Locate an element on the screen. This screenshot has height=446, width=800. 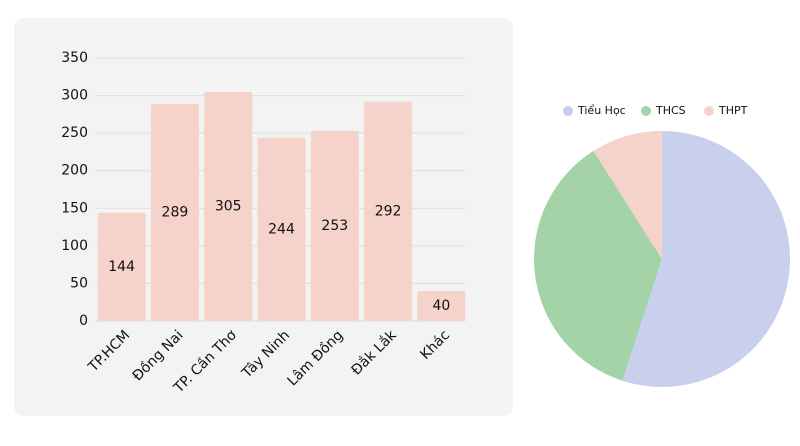
value-label: 292 is located at coordinates (388, 211).